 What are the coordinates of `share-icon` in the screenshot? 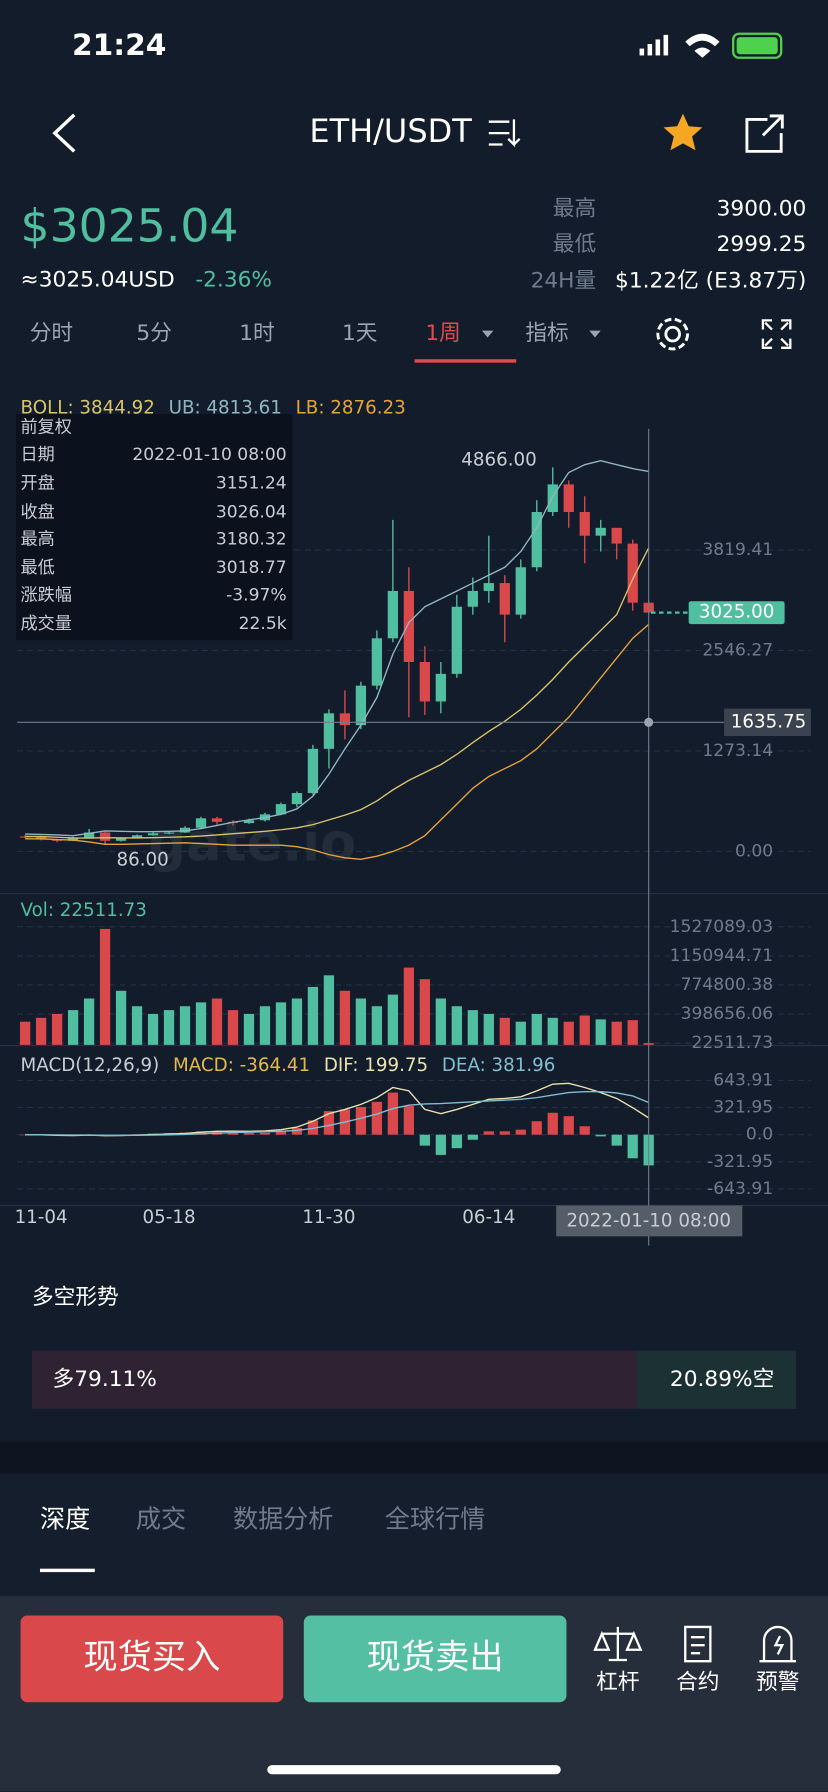 It's located at (764, 133).